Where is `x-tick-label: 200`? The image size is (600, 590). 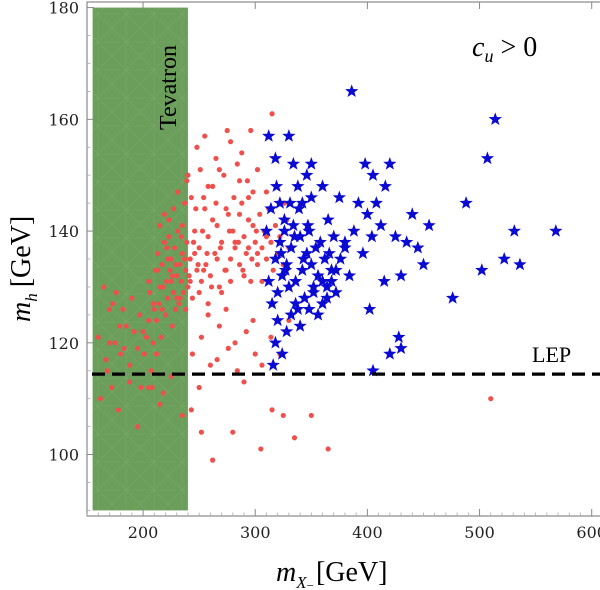 x-tick-label: 200 is located at coordinates (143, 532).